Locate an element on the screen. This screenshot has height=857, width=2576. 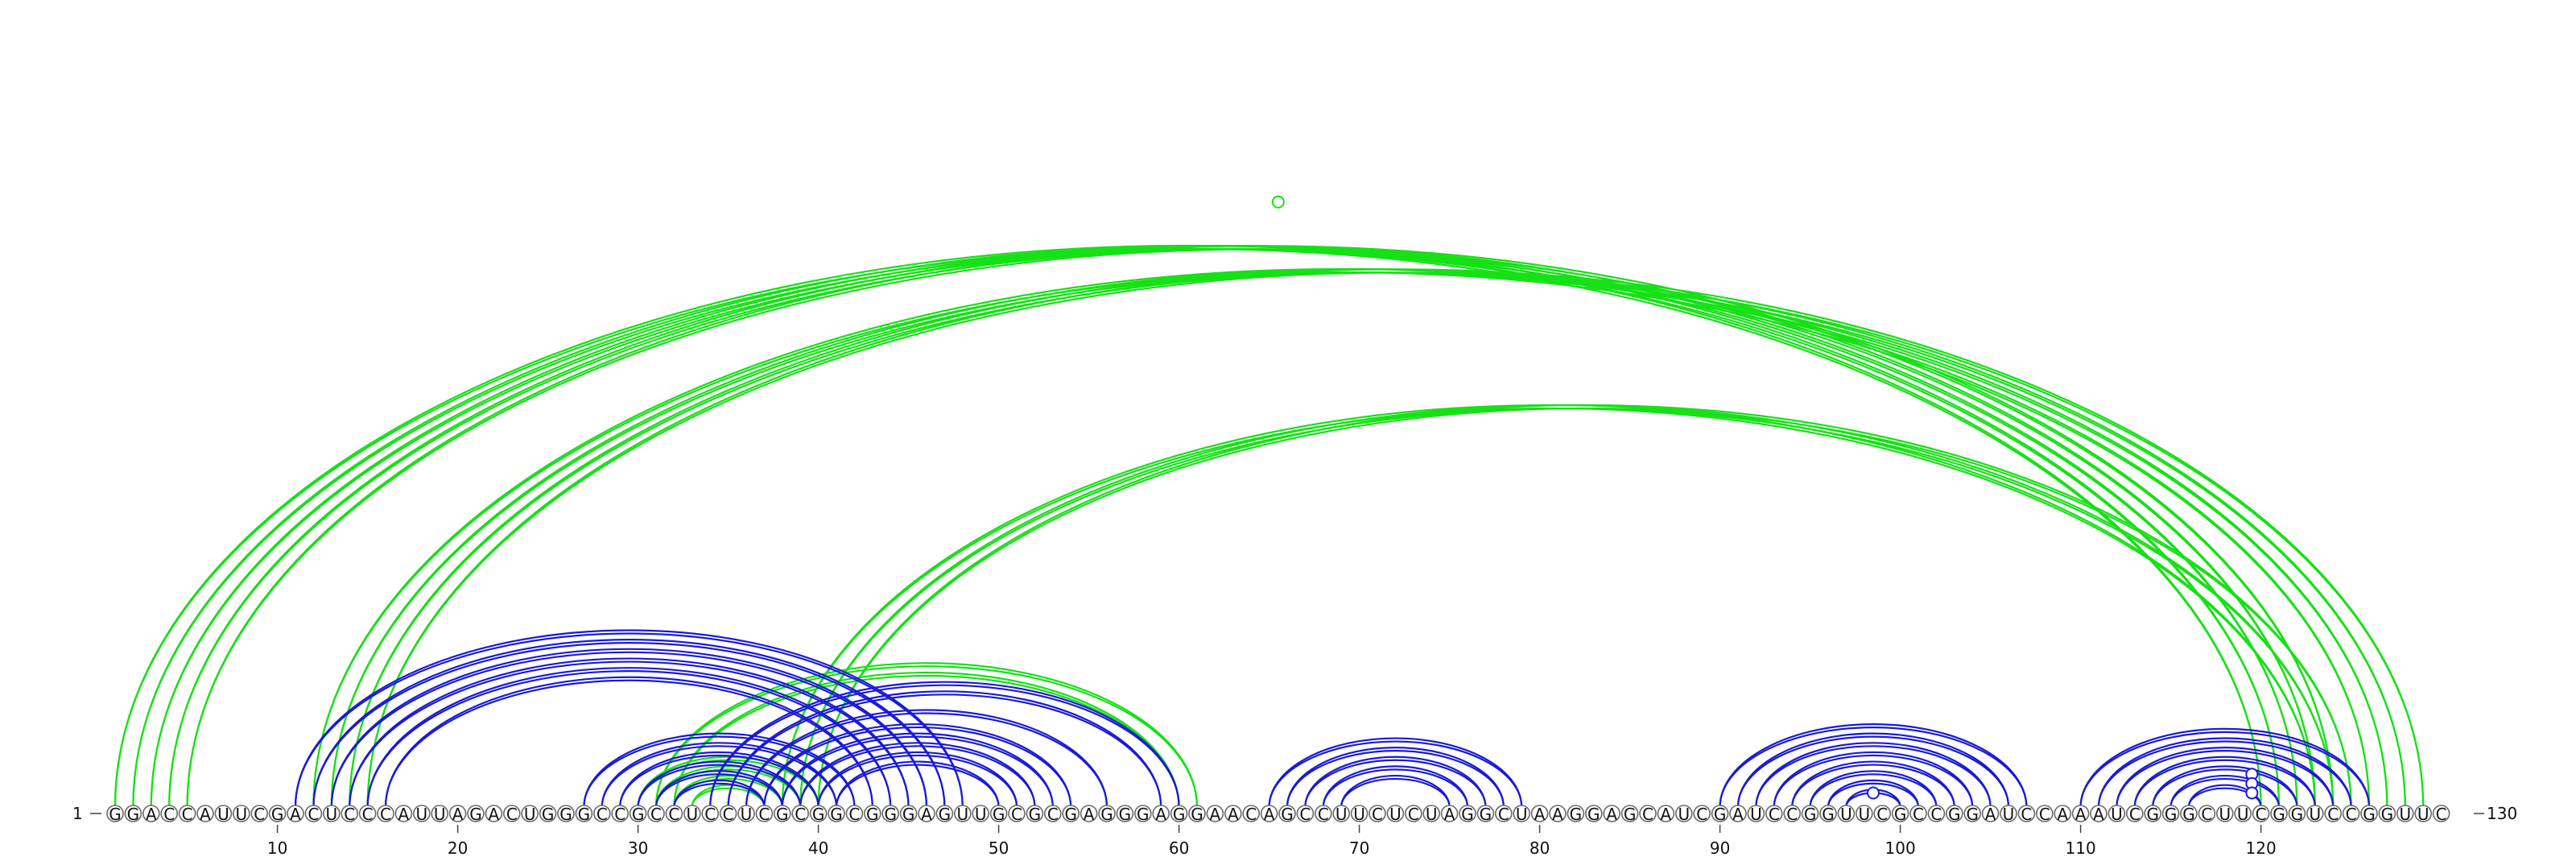
nucleotide-55: A is located at coordinates (1089, 814).